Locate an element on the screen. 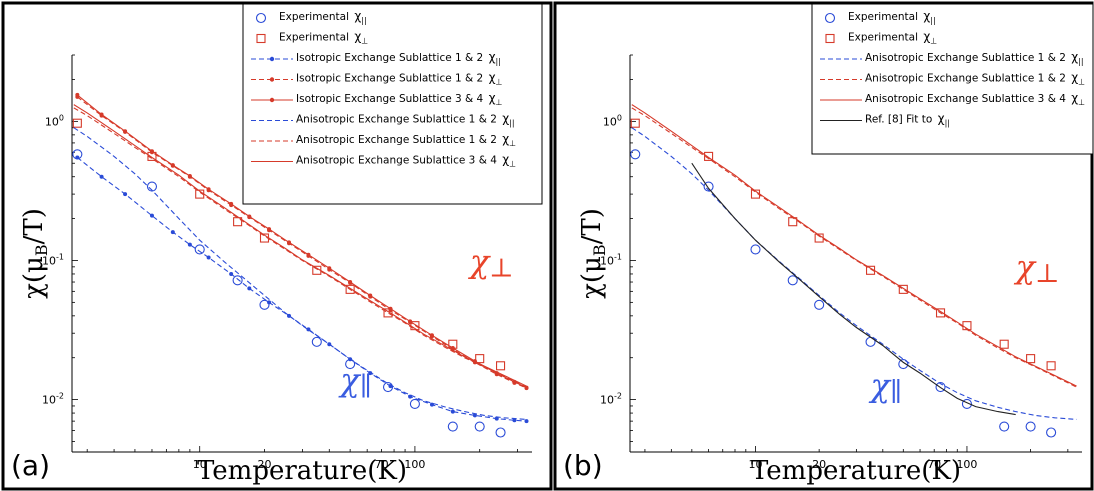 Image resolution: width=1094 pixels, height=491 pixels. x-tick-label: 100 is located at coordinates (414, 464).